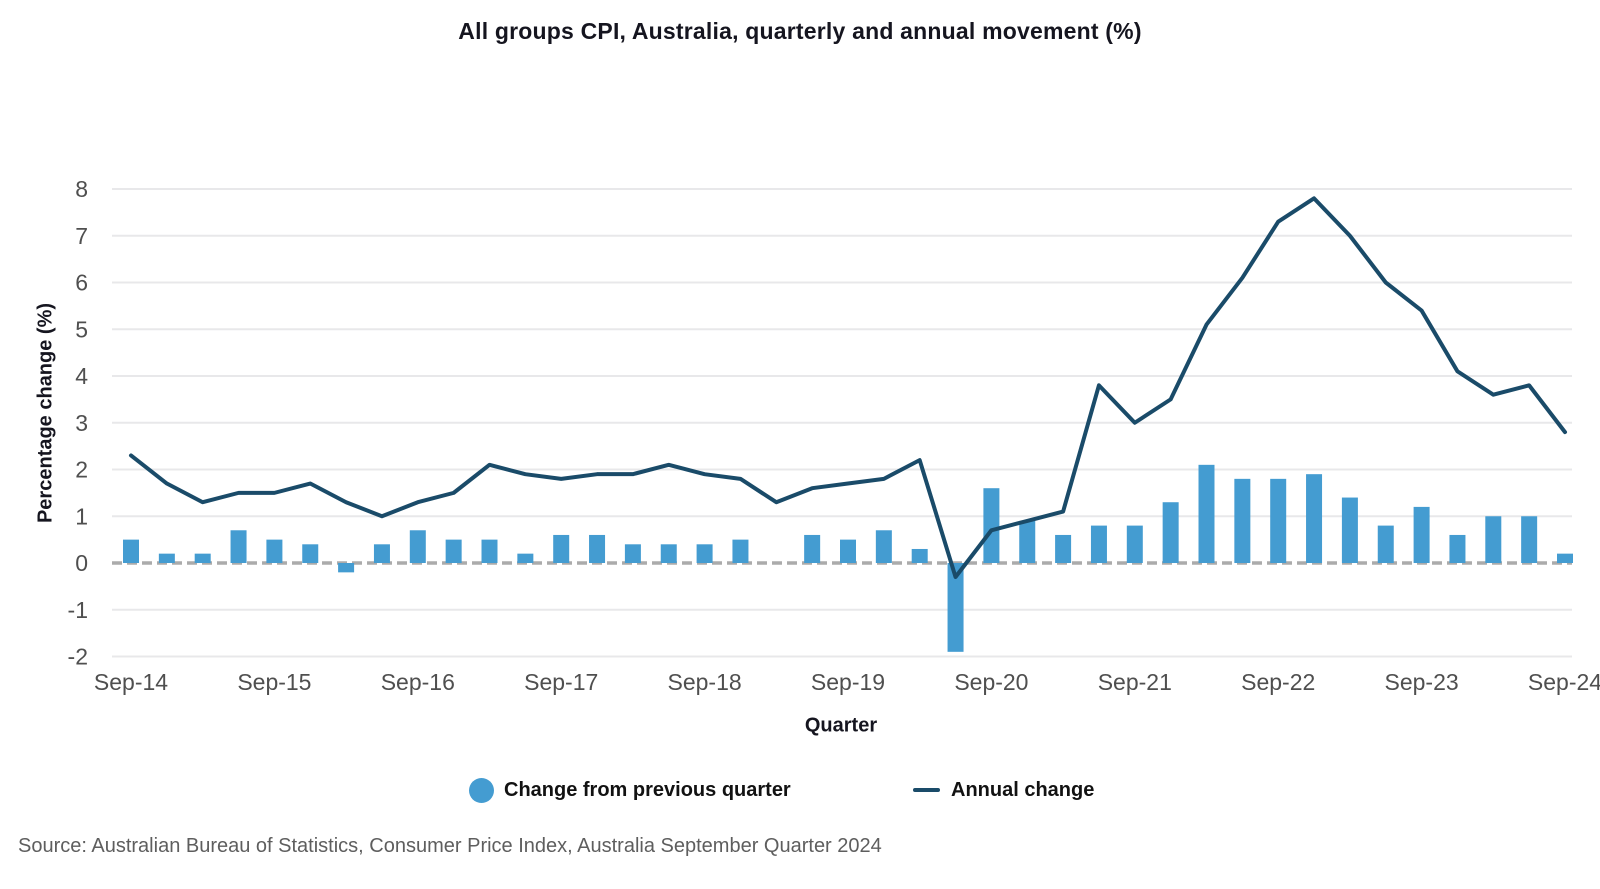 The height and width of the screenshot is (889, 1600). What do you see at coordinates (81, 563) in the screenshot?
I see `y-tick-label: 0` at bounding box center [81, 563].